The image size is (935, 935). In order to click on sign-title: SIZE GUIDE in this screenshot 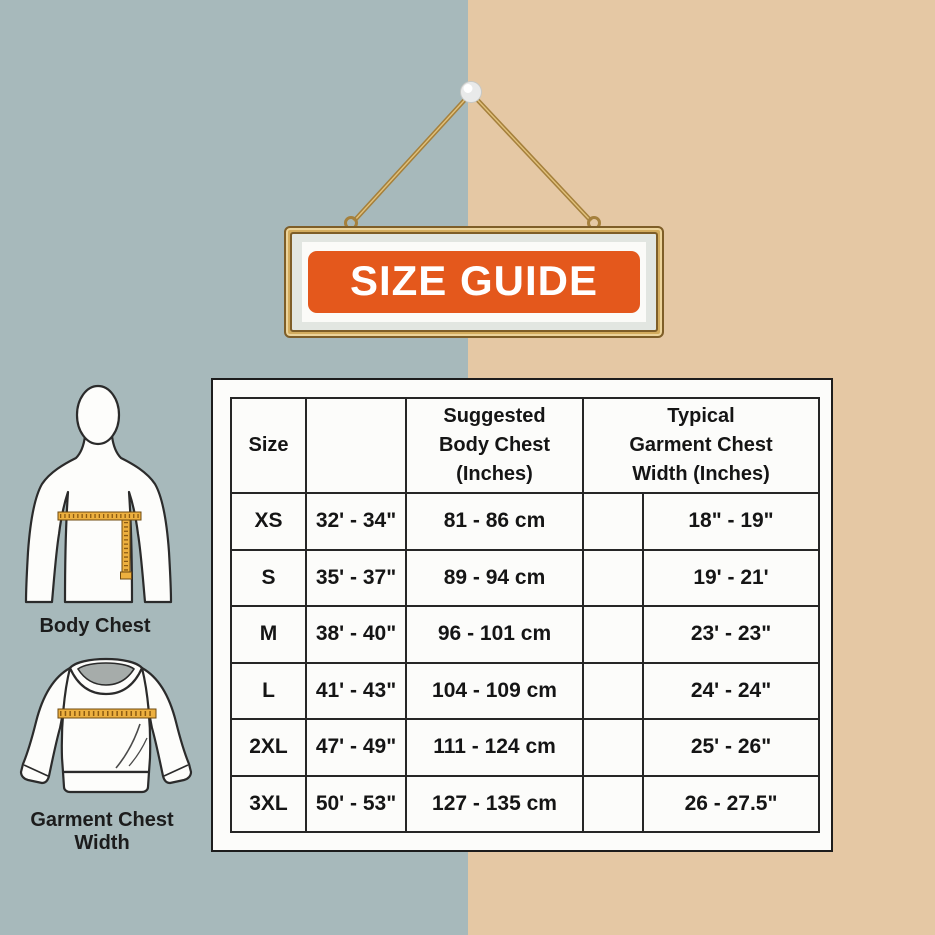, I will do `click(474, 280)`.